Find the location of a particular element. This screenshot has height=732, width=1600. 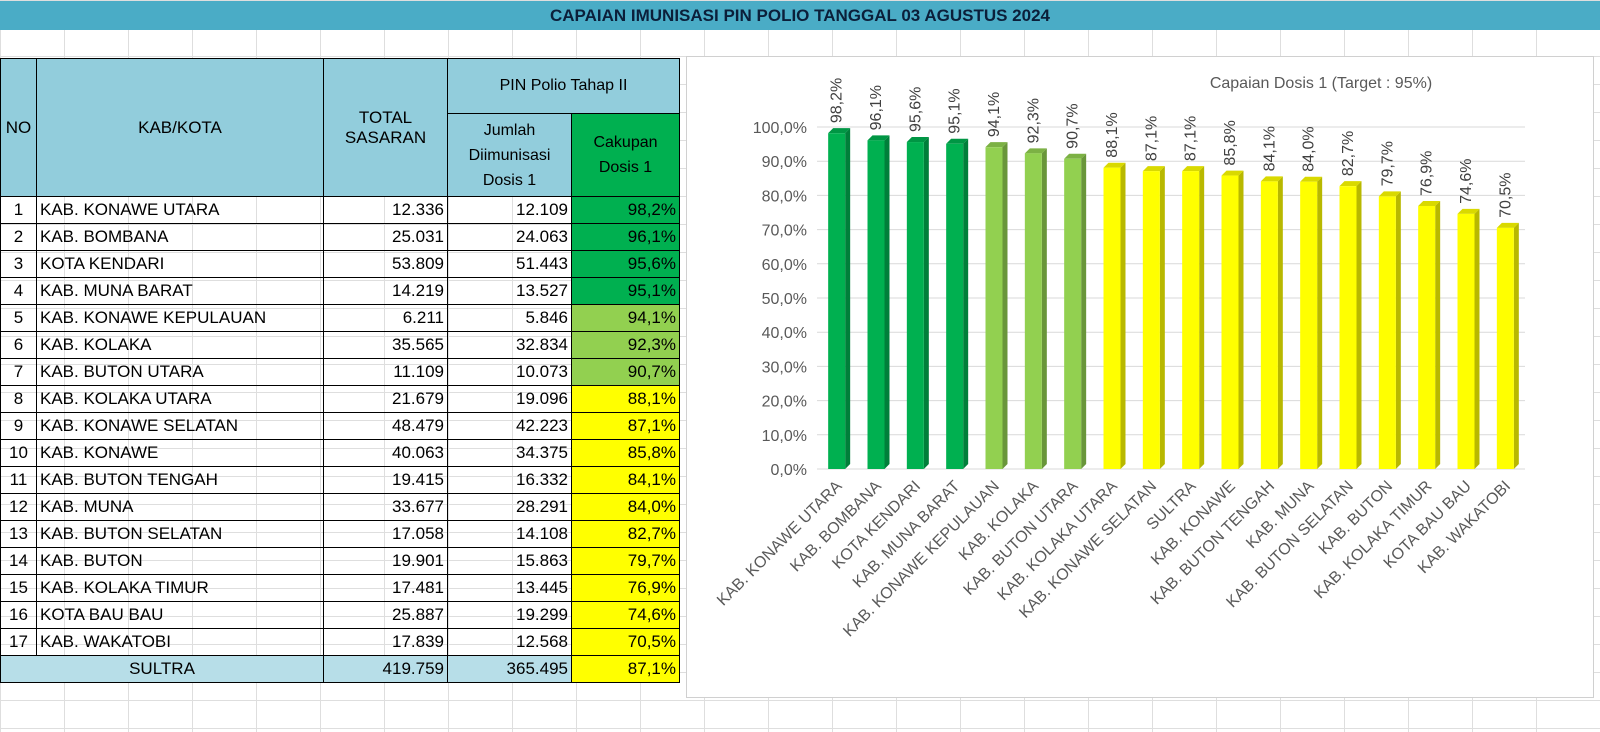

row-cakupan: 74,6% is located at coordinates (625, 615).